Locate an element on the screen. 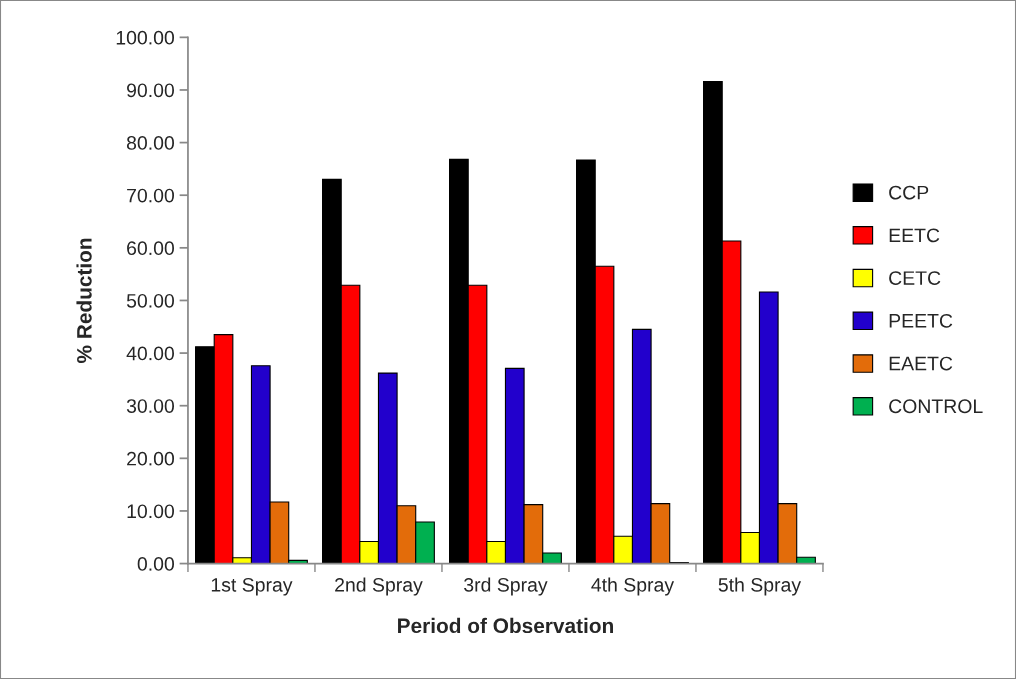  y-tick-label: 0.00 is located at coordinates (156, 564).